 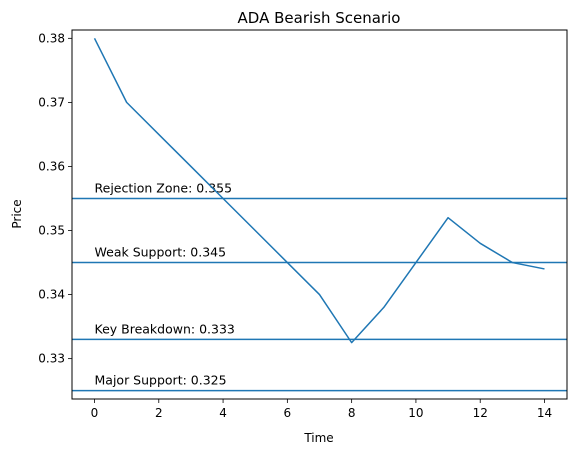 What do you see at coordinates (164, 187) in the screenshot?
I see `hline-label-0: Rejection Zone: 0.355` at bounding box center [164, 187].